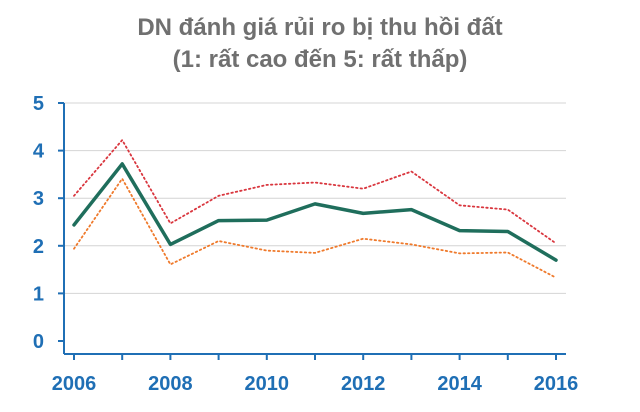 The width and height of the screenshot is (640, 412). I want to click on y-tick-label: 1, so click(38, 294).